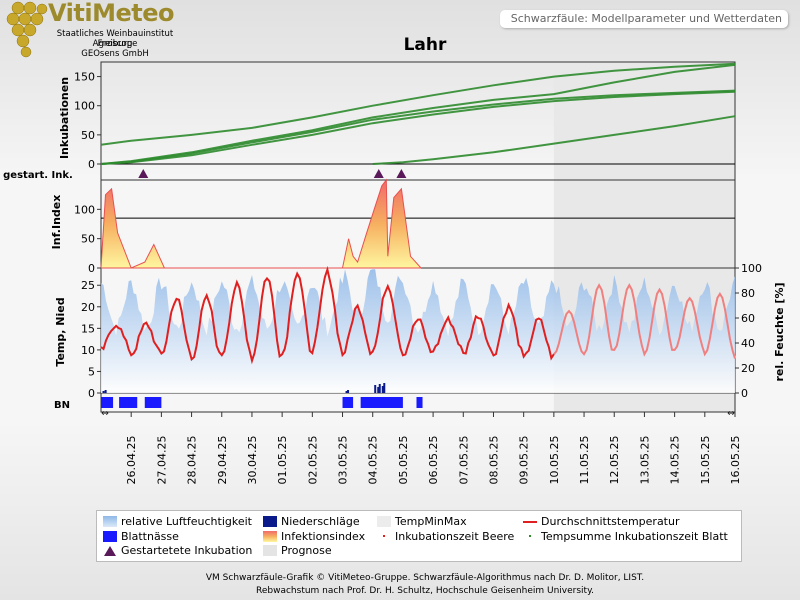  Describe the element at coordinates (88, 239) in the screenshot. I see `tick-label-infindex-50: 50` at that location.